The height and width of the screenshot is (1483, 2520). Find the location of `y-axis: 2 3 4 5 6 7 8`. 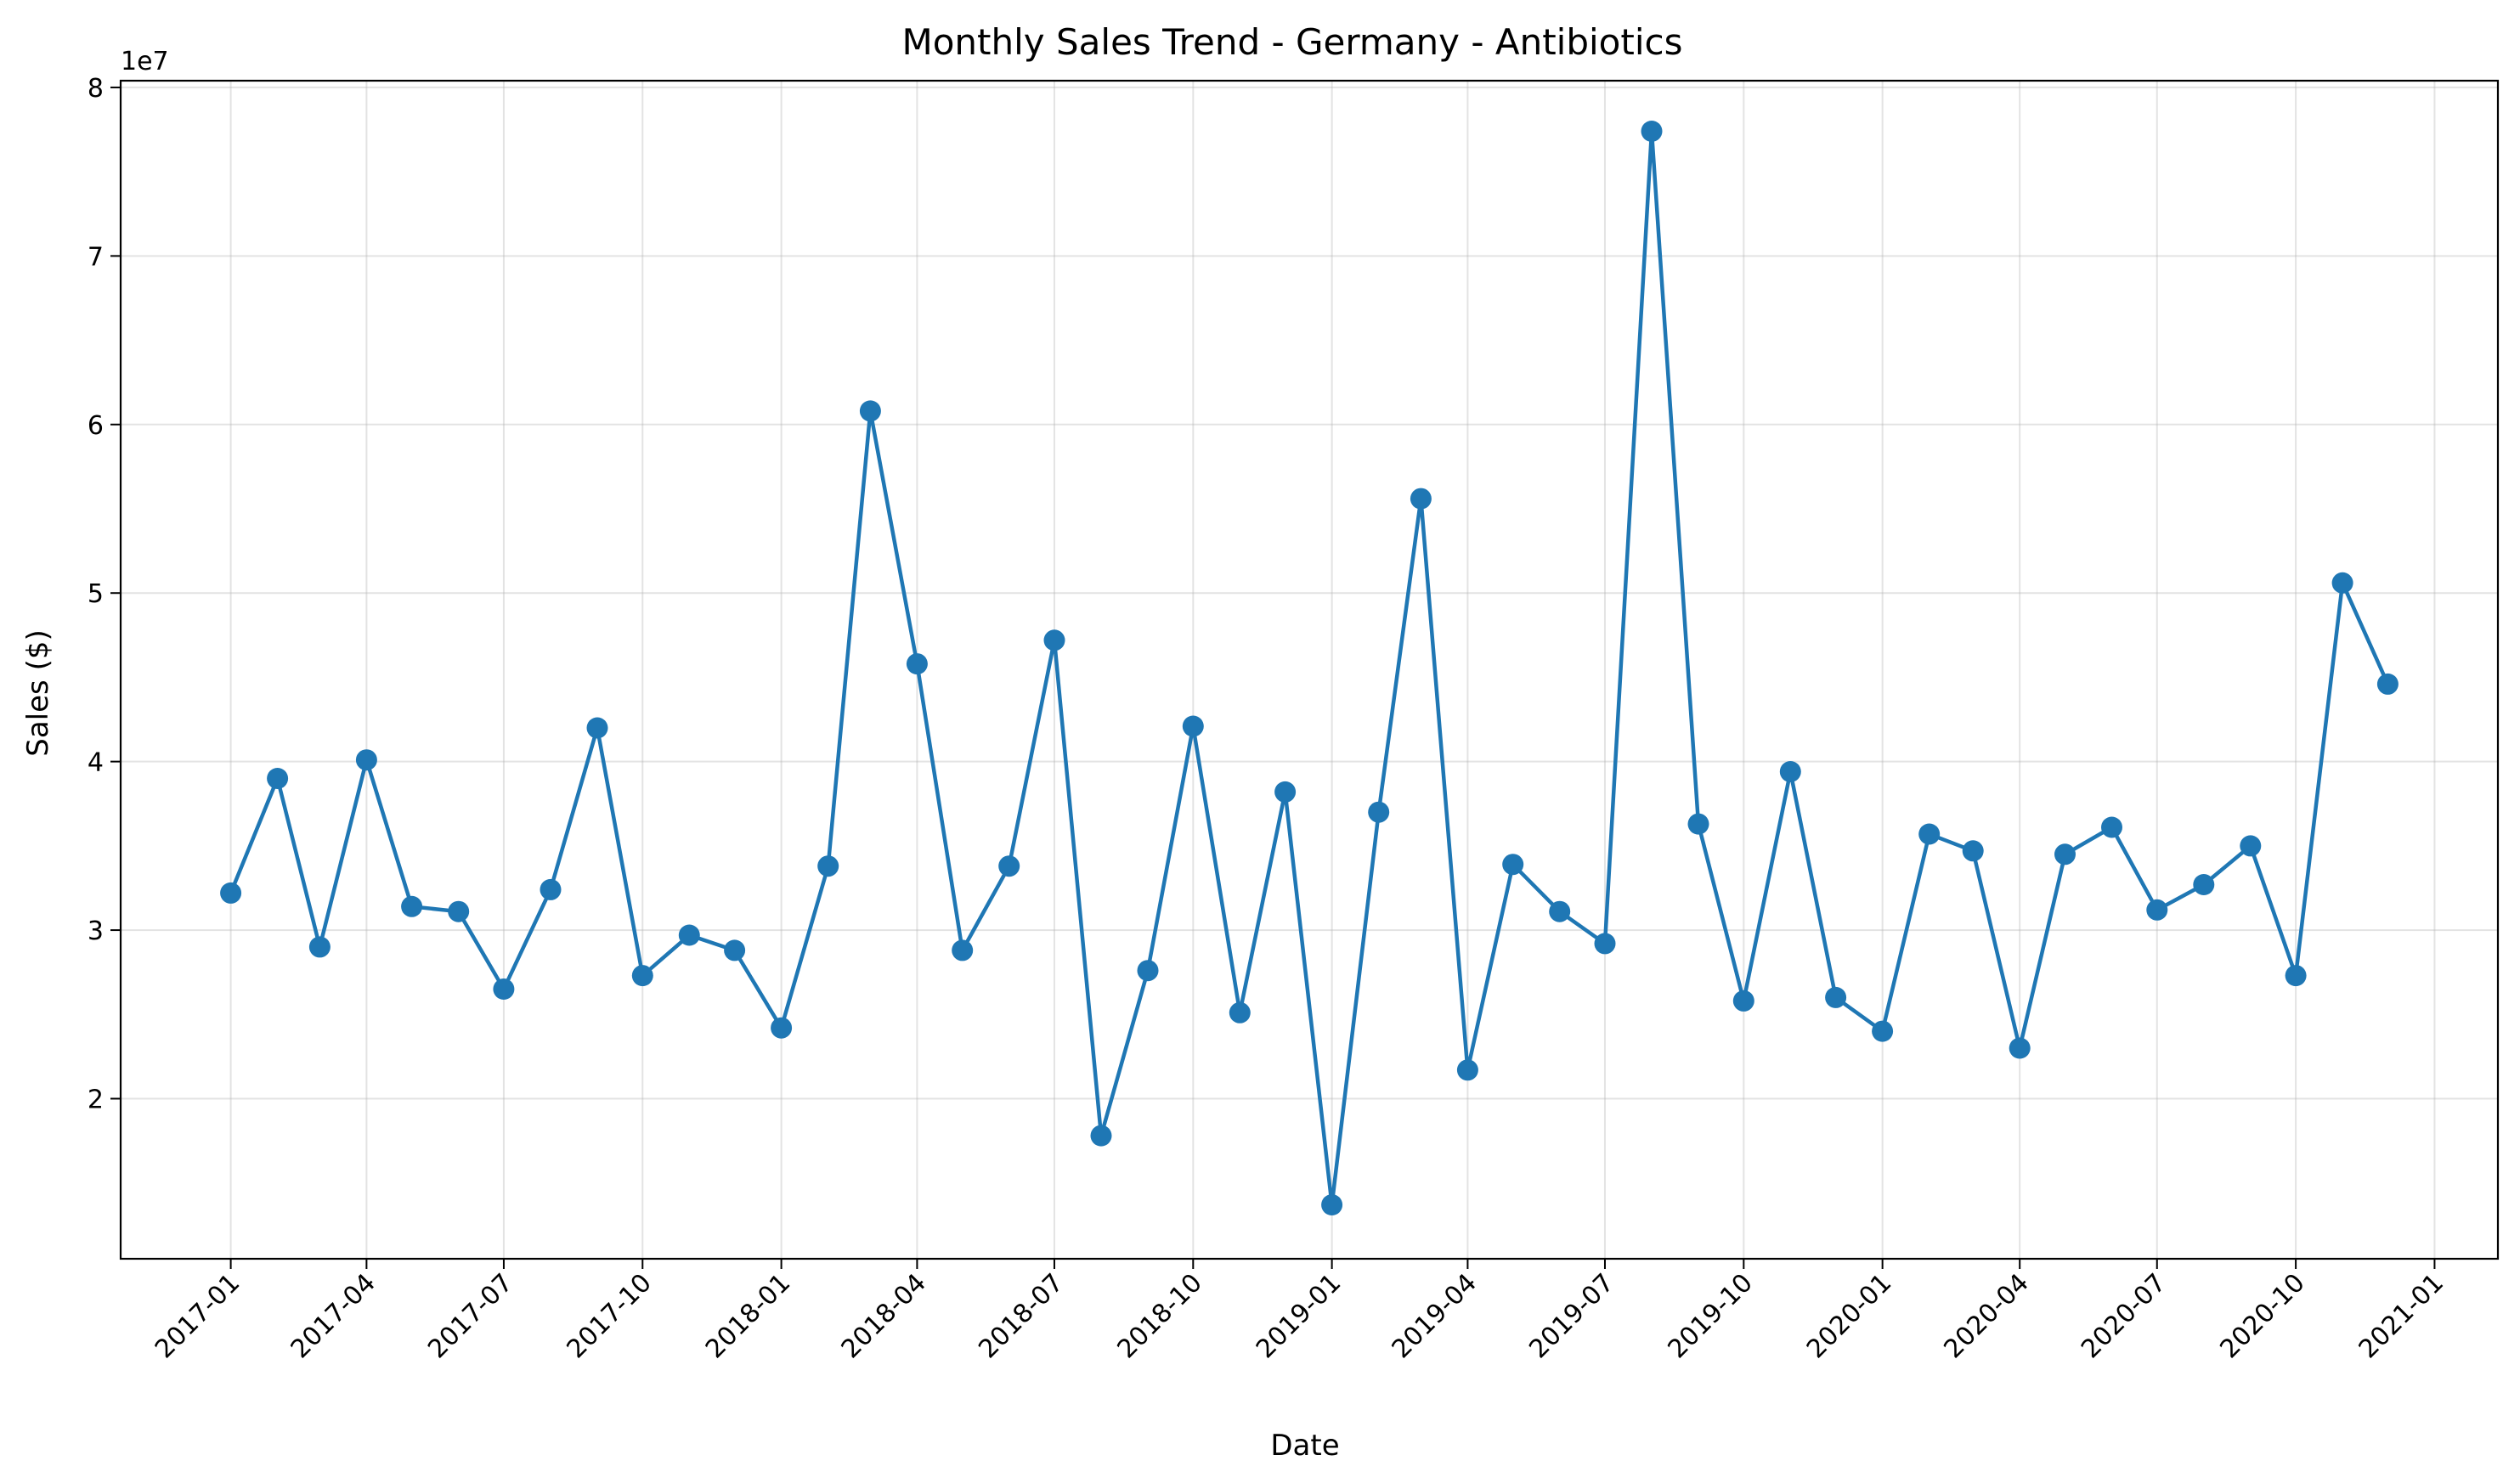

y-axis: 2 3 4 5 6 7 8 is located at coordinates (105, 594).